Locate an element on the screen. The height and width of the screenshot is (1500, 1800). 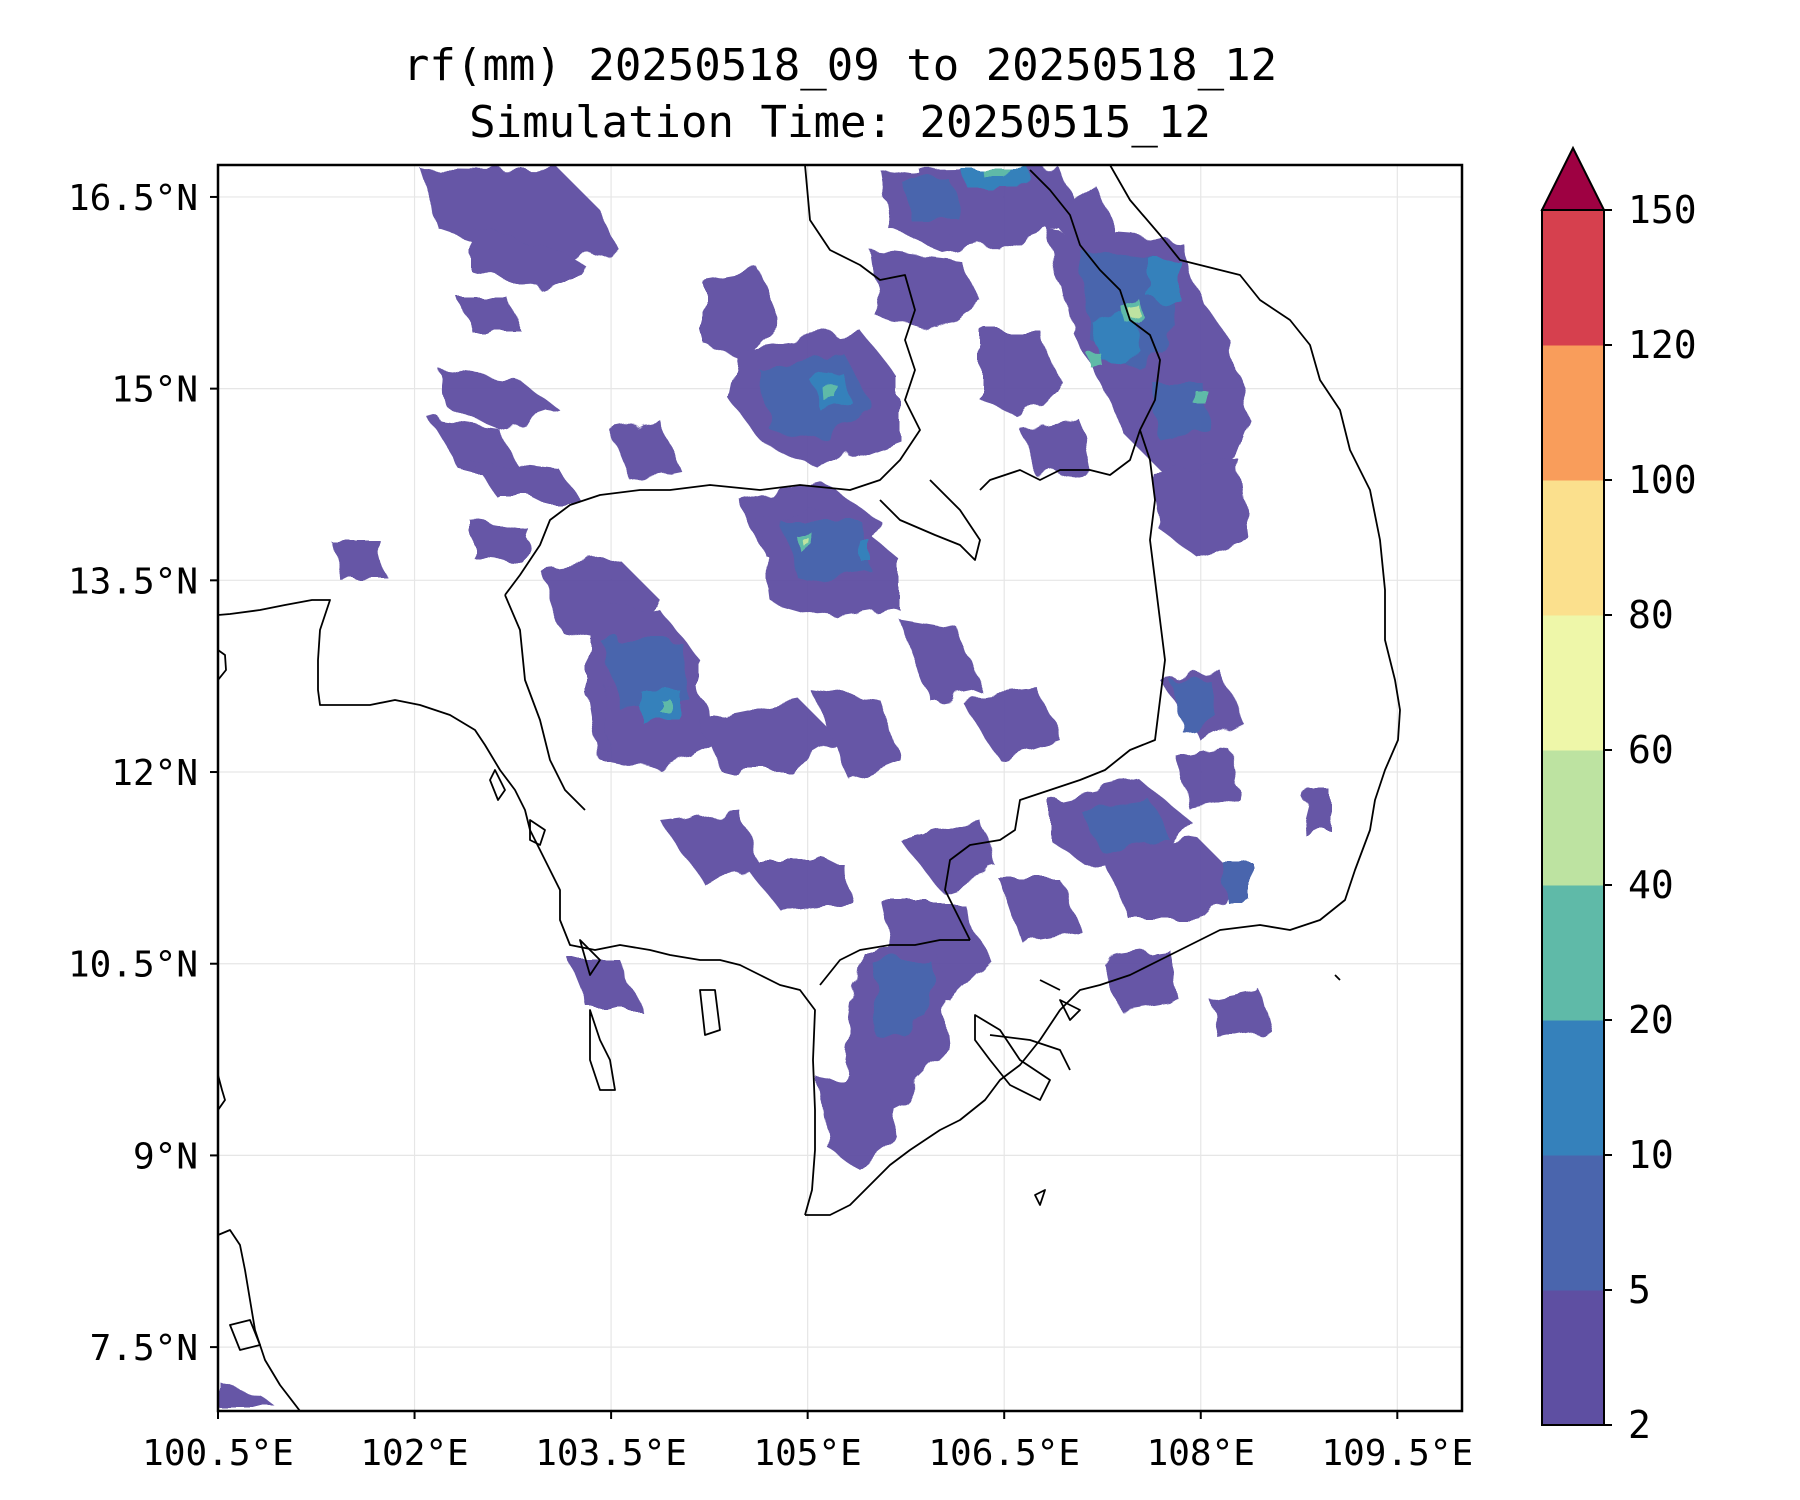
x-tick-label: 105°E is located at coordinates (807, 1453).